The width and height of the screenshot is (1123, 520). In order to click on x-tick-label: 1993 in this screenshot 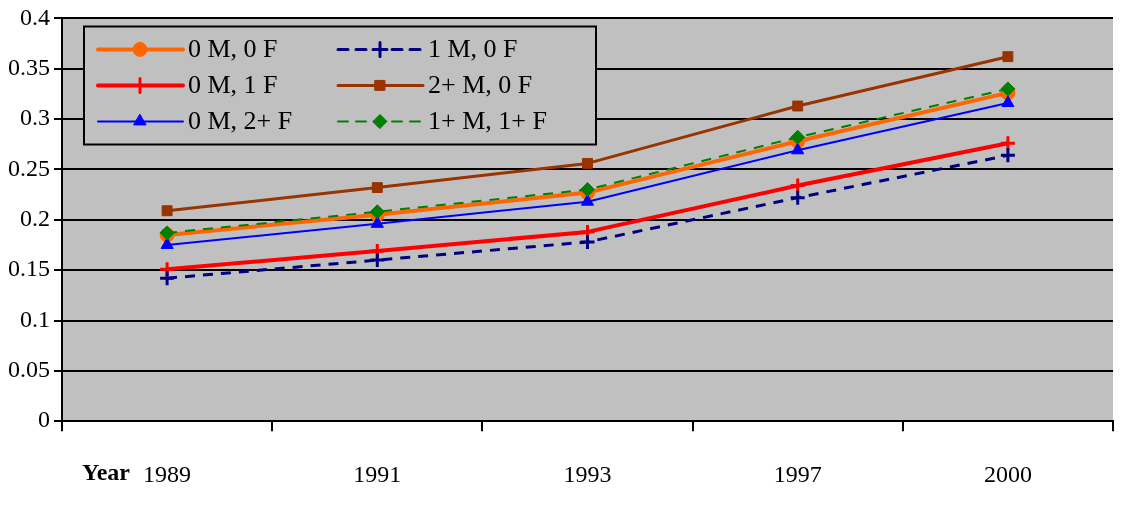, I will do `click(587, 473)`.